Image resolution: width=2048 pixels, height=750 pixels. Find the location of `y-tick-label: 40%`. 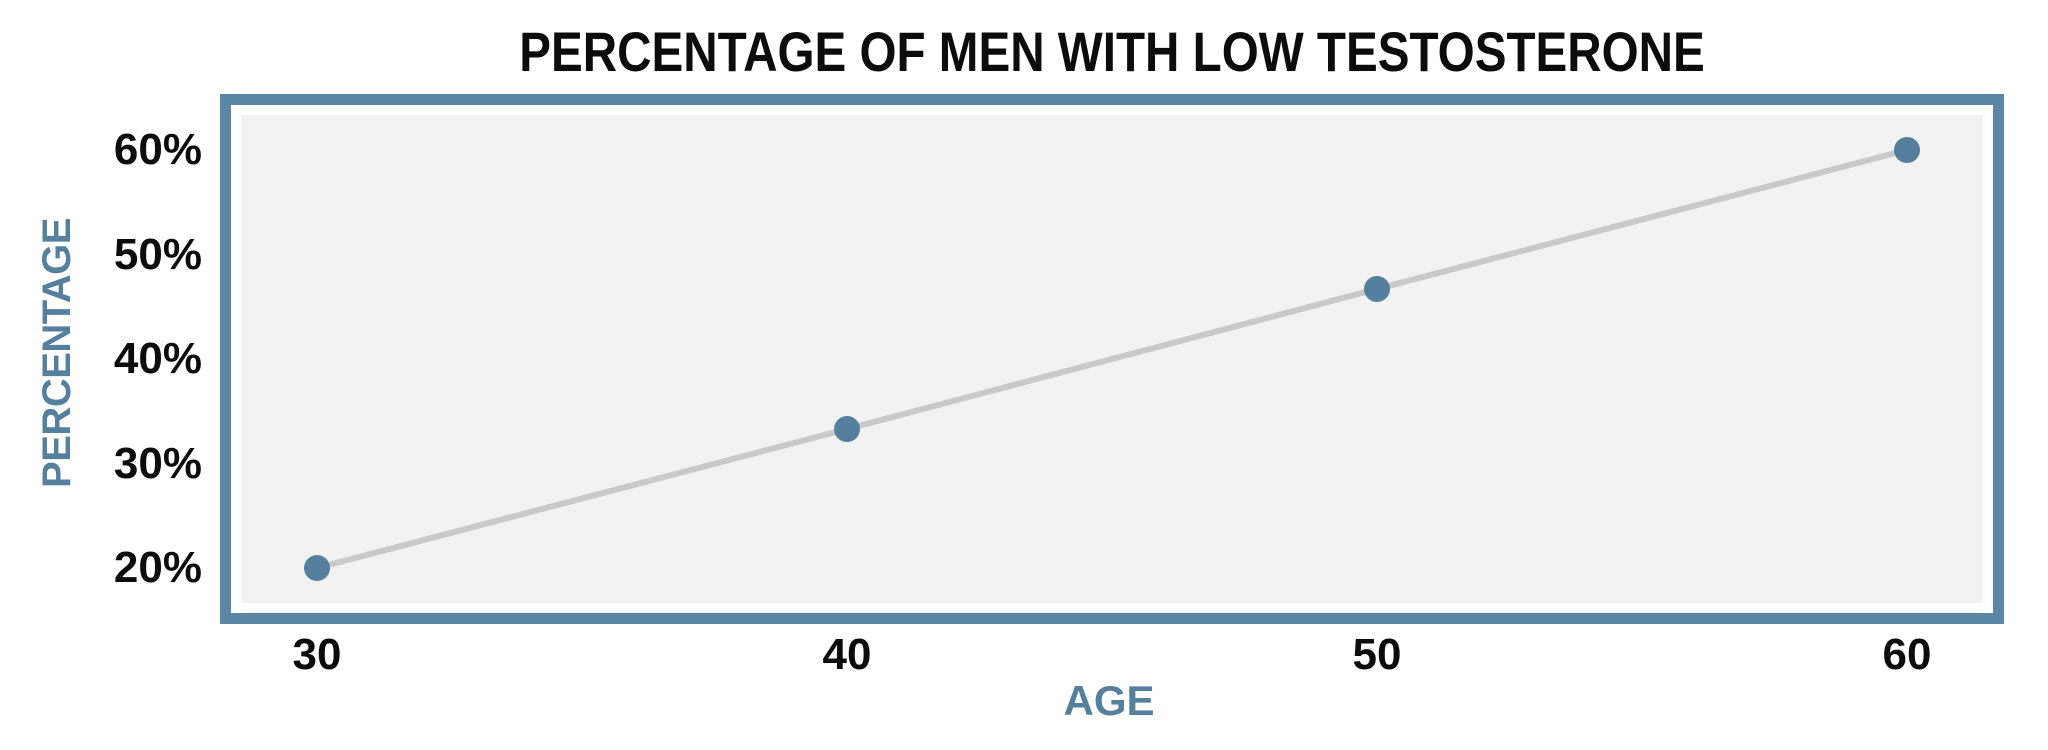

y-tick-label: 40% is located at coordinates (157, 358).